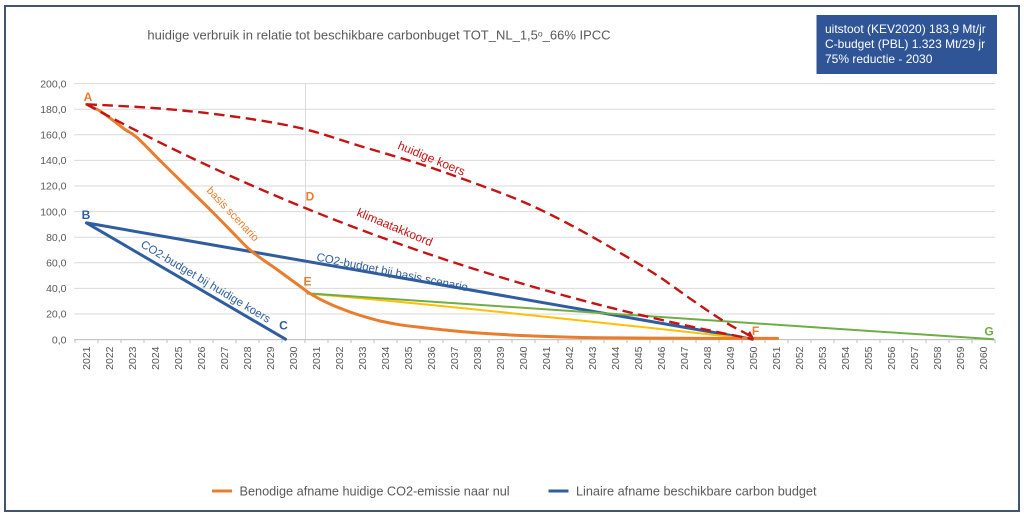  I want to click on svg-text: CO2-budget bij basis scenario, so click(391, 273).